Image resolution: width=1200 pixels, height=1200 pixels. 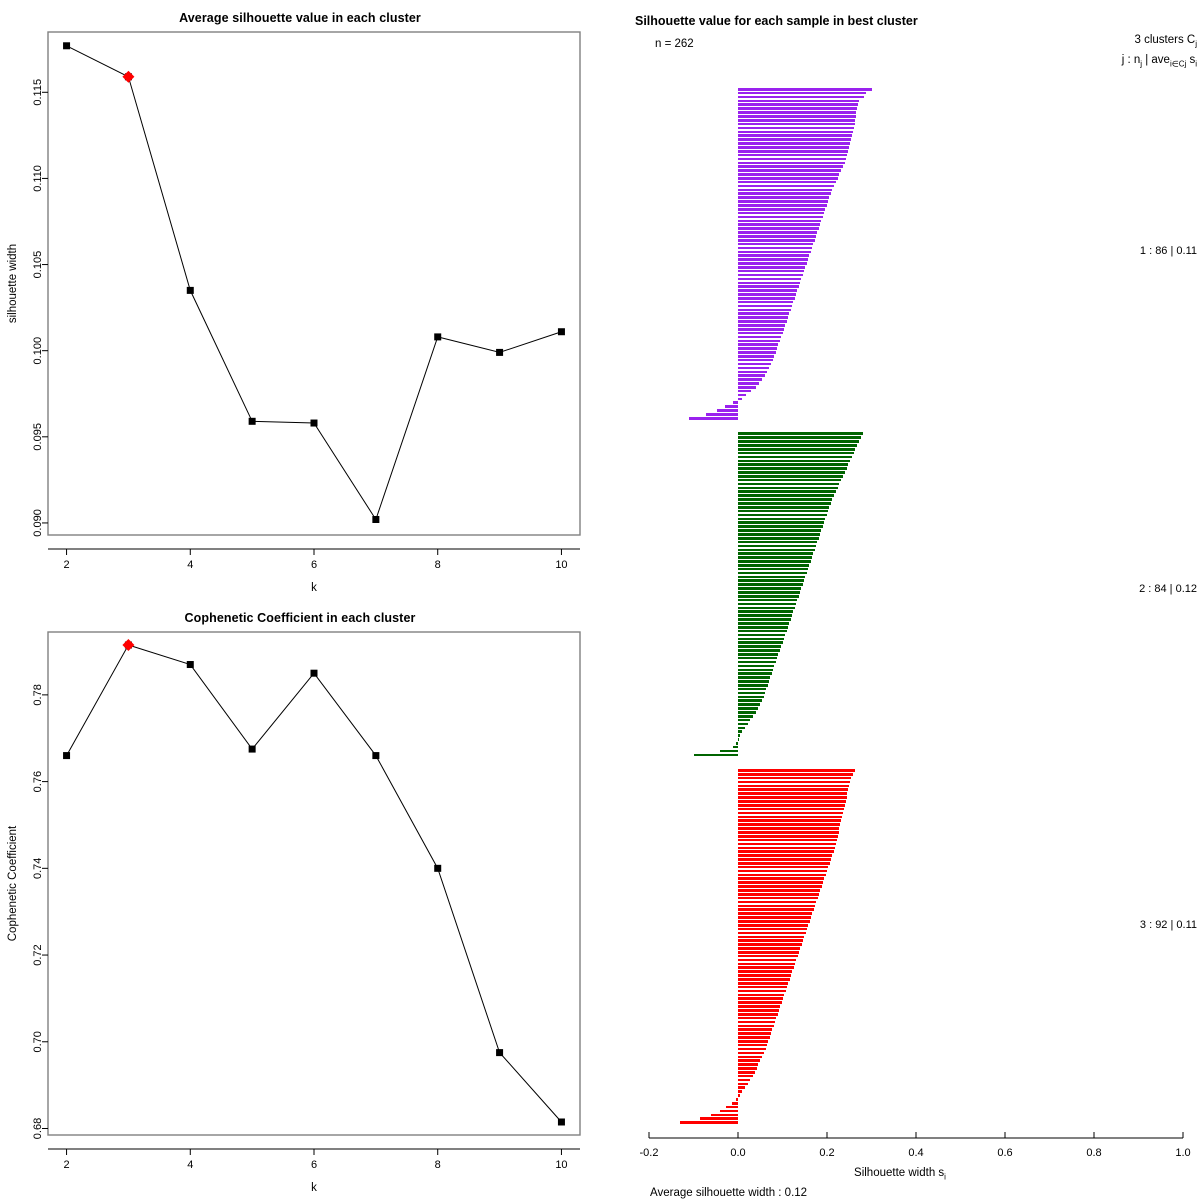 I want to click on x-tick-label: 4, so click(x=190, y=565).